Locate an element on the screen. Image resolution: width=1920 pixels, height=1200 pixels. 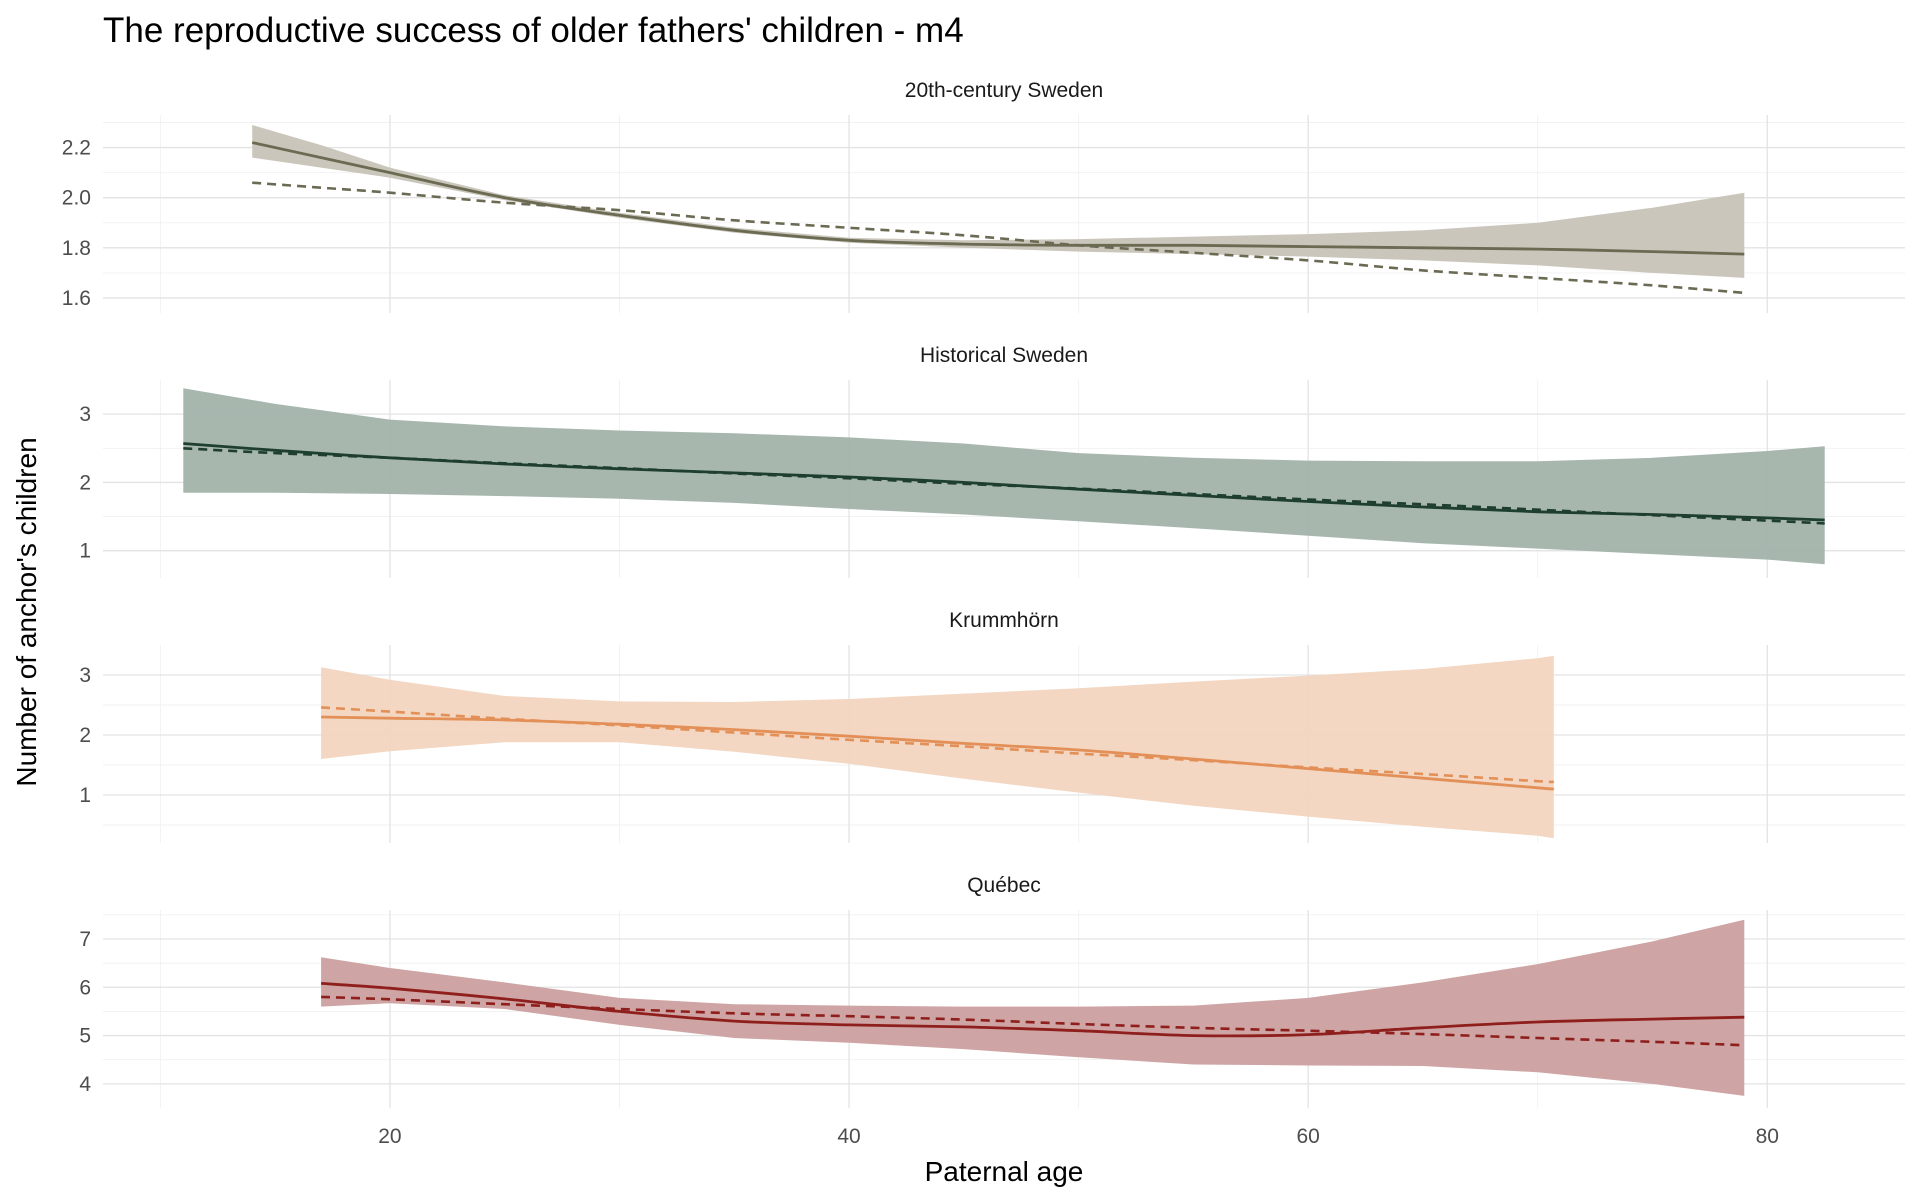
y-axis-title: Number of anchor's children is located at coordinates (26, 611).